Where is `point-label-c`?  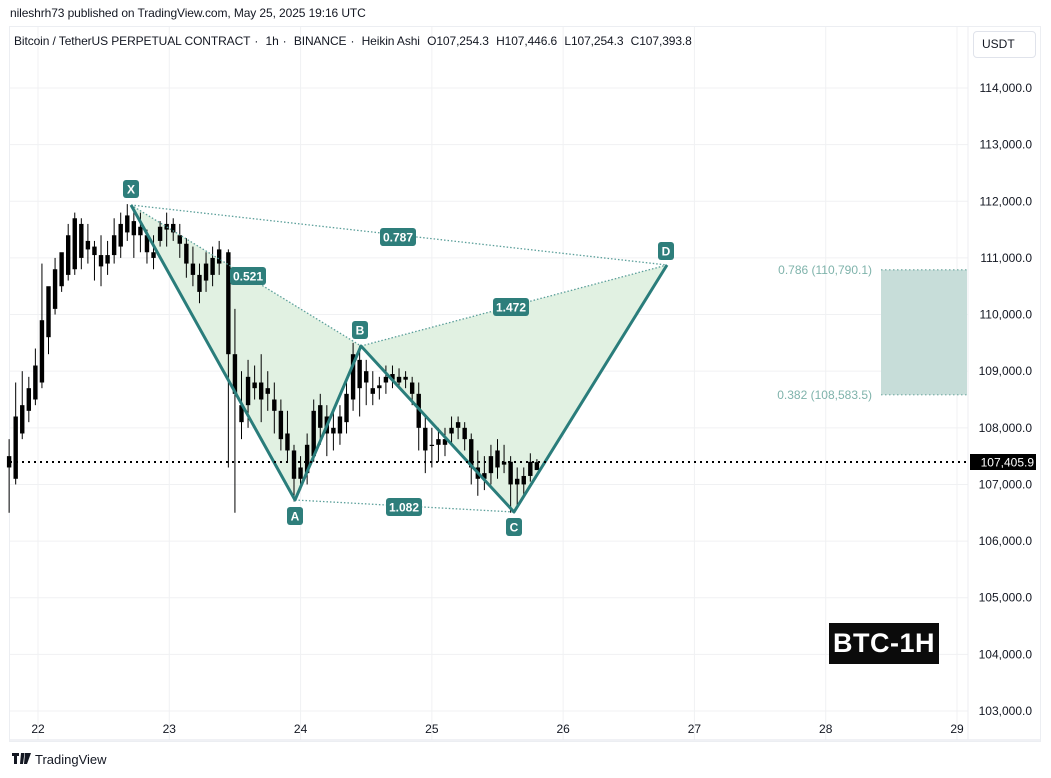
point-label-c is located at coordinates (514, 527).